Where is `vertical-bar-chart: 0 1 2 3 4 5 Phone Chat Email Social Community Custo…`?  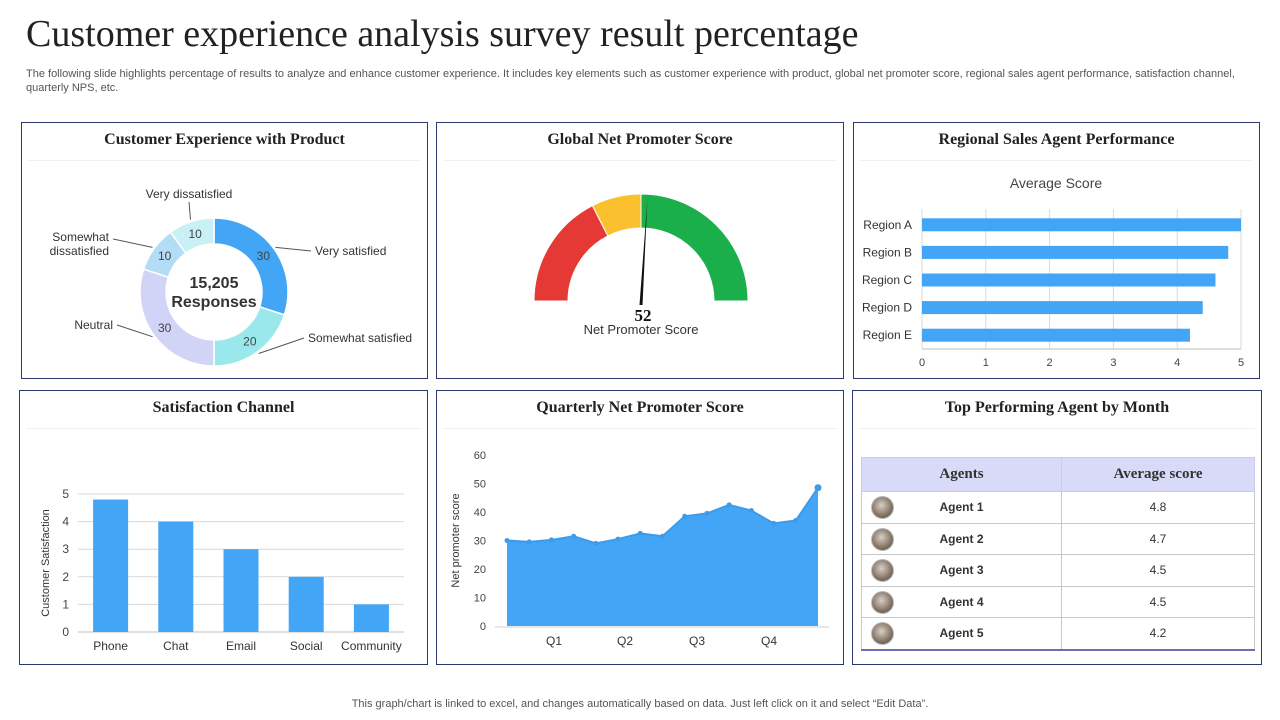
vertical-bar-chart: 0 1 2 3 4 5 Phone Chat Email Social Community Custo… is located at coordinates (224, 528).